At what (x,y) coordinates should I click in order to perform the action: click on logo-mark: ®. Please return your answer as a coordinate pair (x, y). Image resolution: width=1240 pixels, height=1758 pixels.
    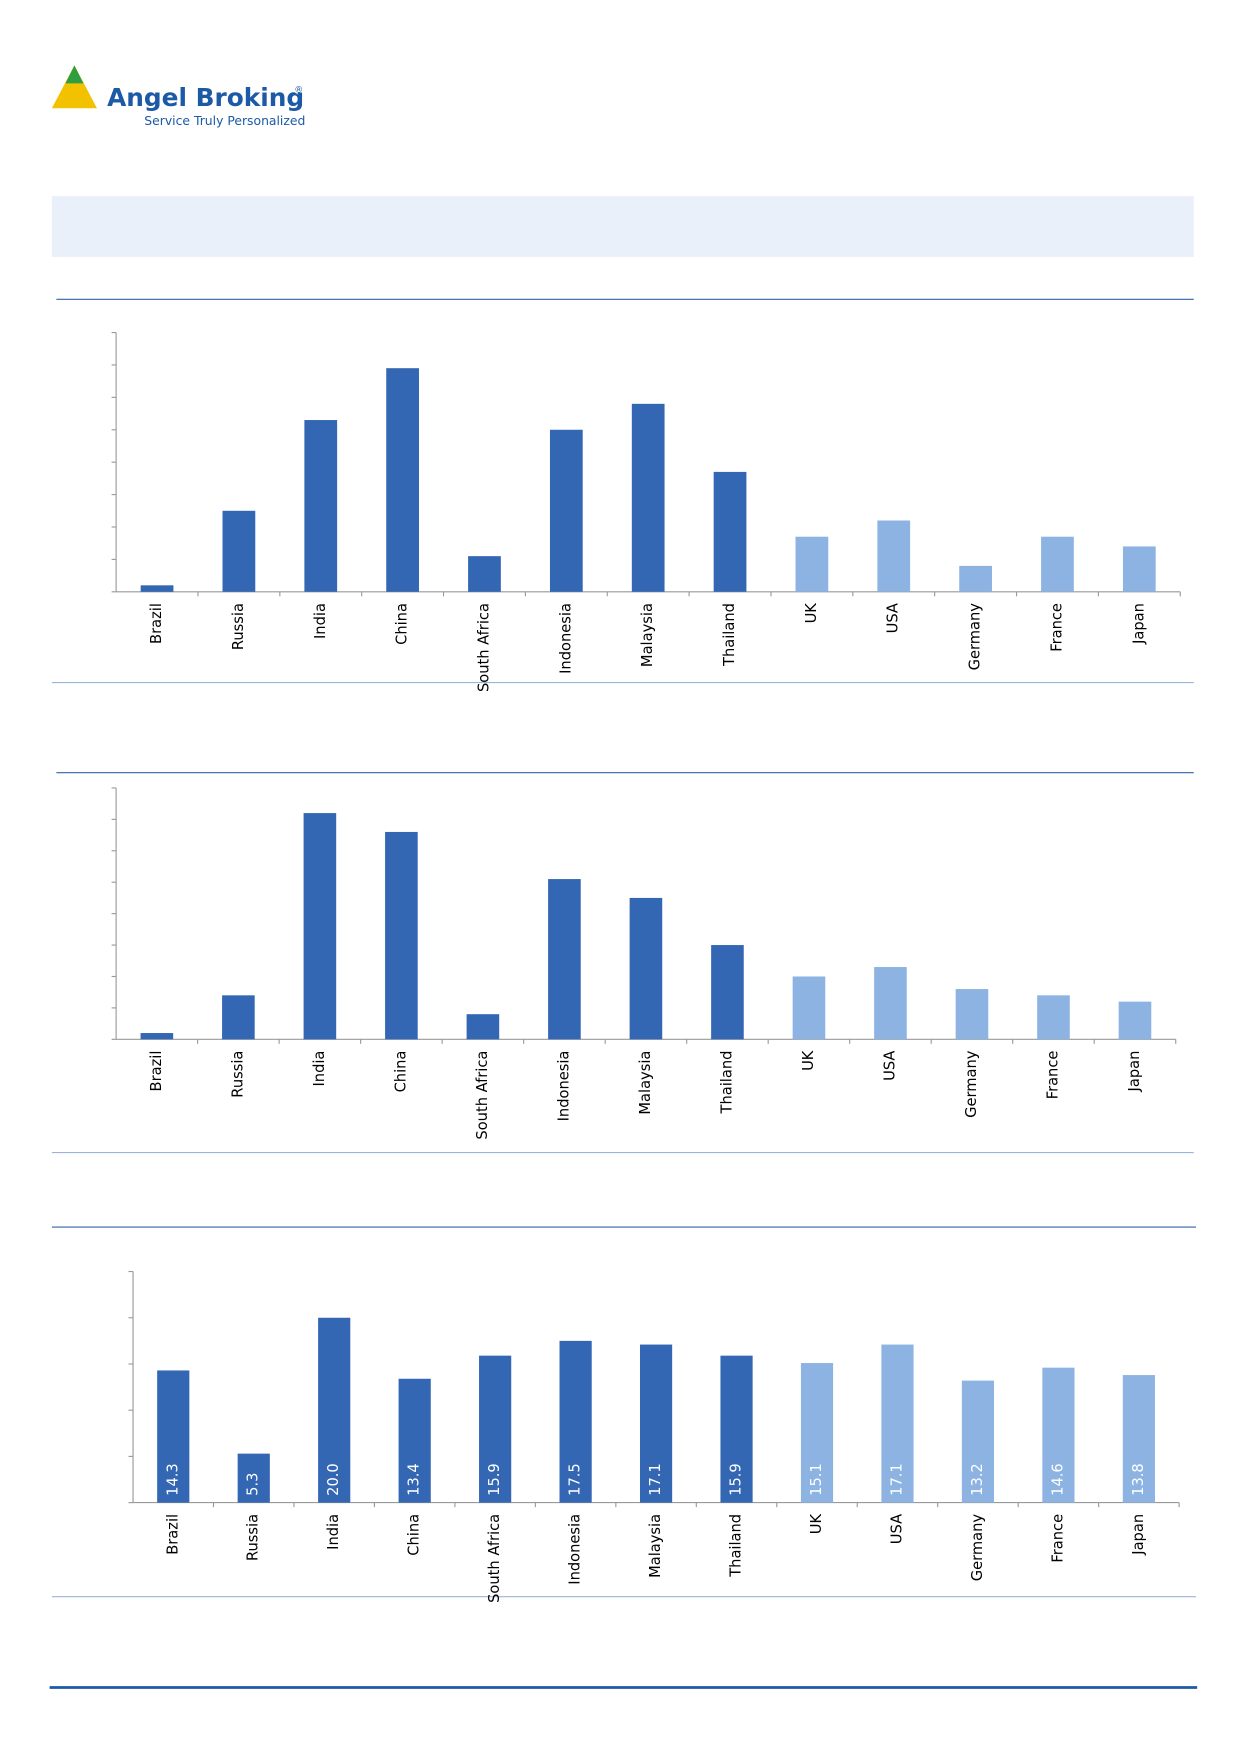
    Looking at the image, I should click on (298, 91).